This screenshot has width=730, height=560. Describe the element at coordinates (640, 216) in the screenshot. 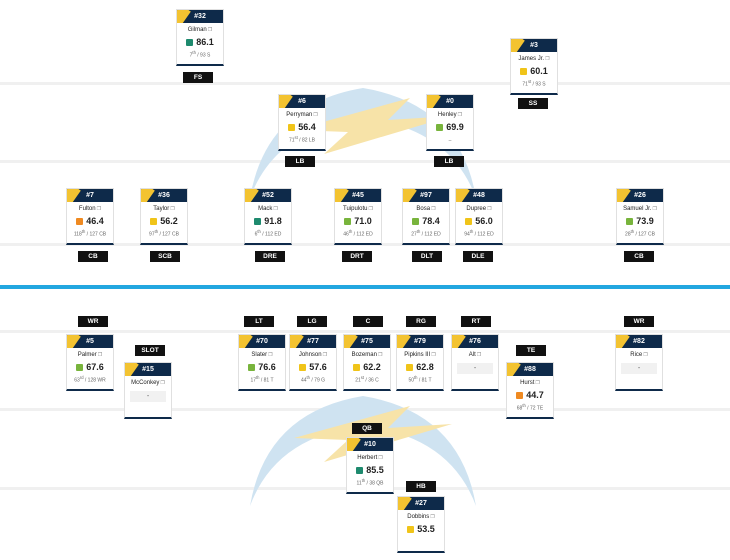

I see `player-card: #26 Samuel Jr.❐ 73.9 28th / 127 CB` at that location.